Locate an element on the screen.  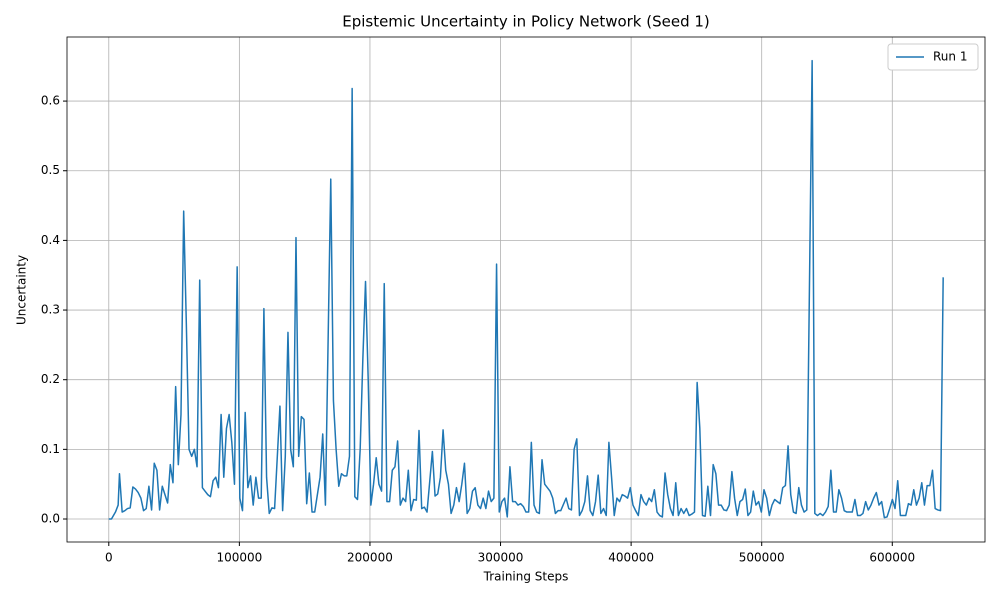
legend-box is located at coordinates (933, 57).